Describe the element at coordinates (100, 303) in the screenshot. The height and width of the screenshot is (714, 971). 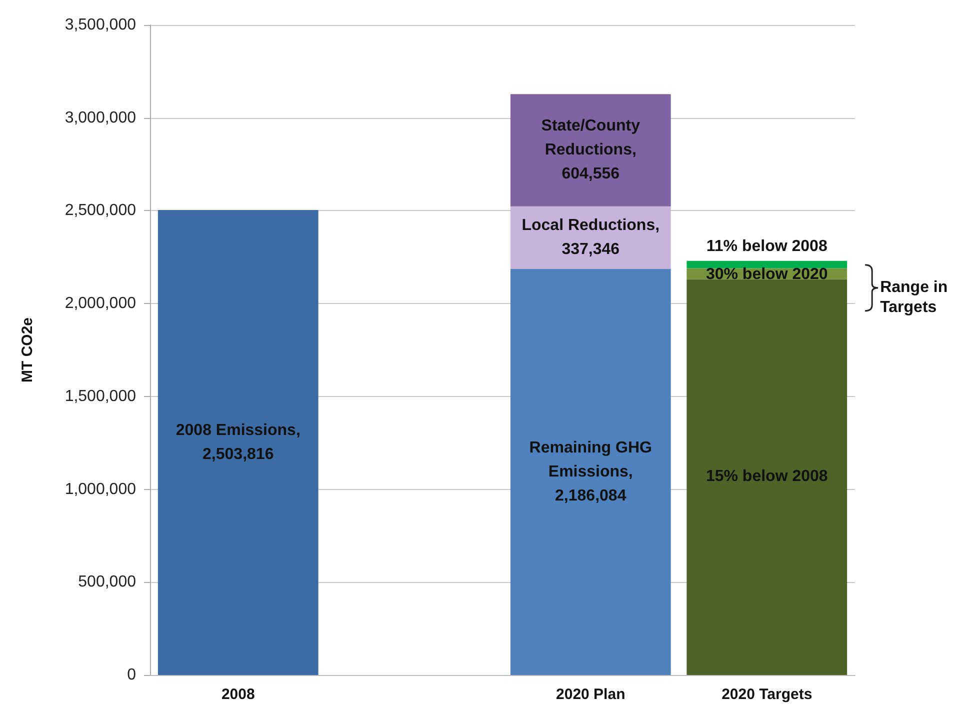
I see `y-tick-label: 2,000,000` at that location.